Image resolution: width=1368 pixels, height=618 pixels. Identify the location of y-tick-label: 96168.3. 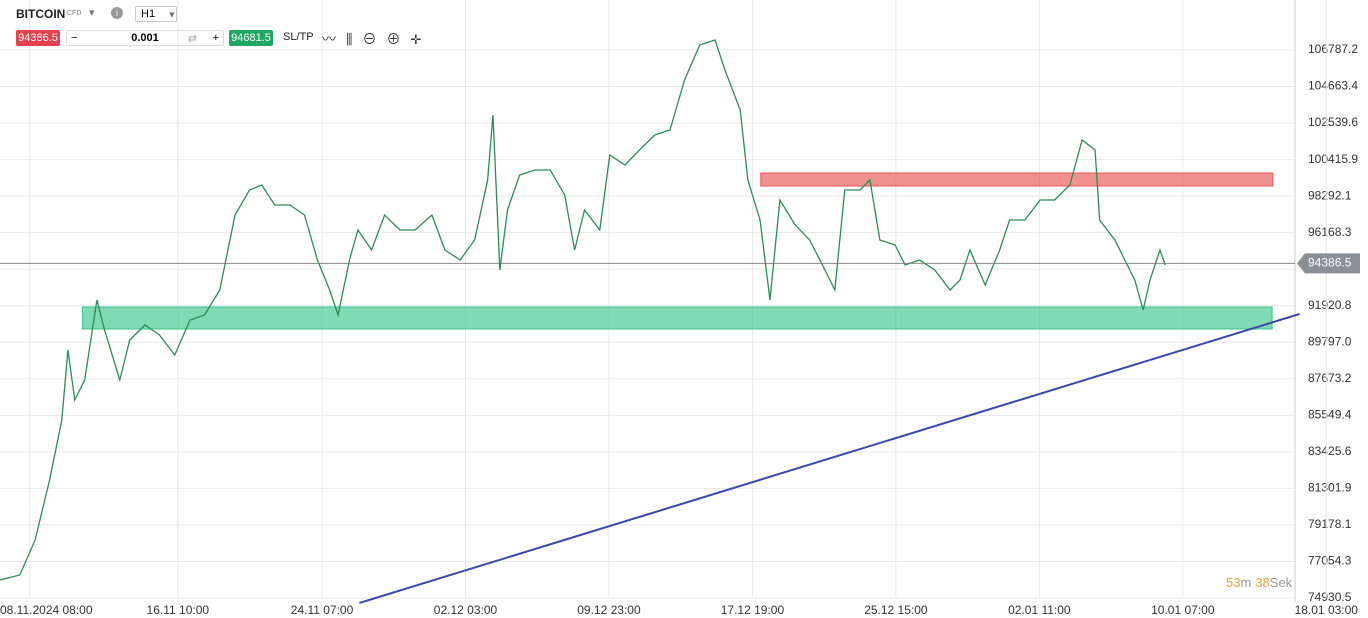
(1330, 232).